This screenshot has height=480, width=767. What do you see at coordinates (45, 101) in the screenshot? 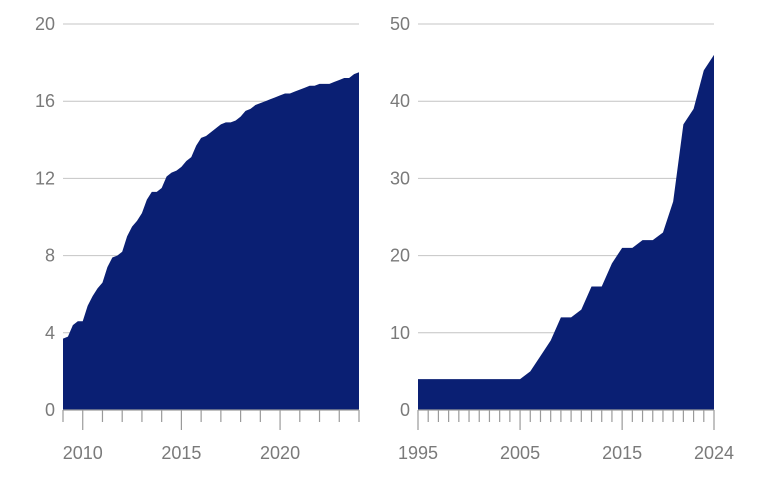
I see `y-tick-label: 16` at bounding box center [45, 101].